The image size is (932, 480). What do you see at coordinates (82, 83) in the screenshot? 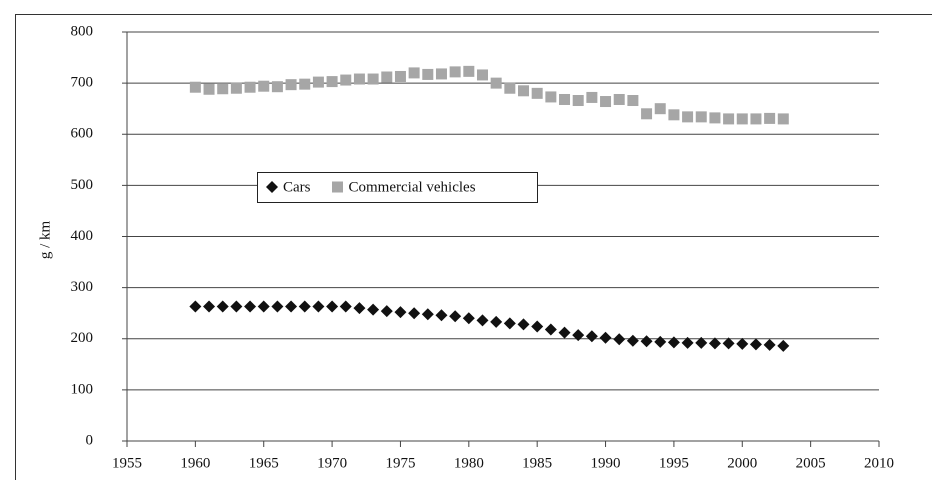
I see `y-tick-label: 700` at bounding box center [82, 83].